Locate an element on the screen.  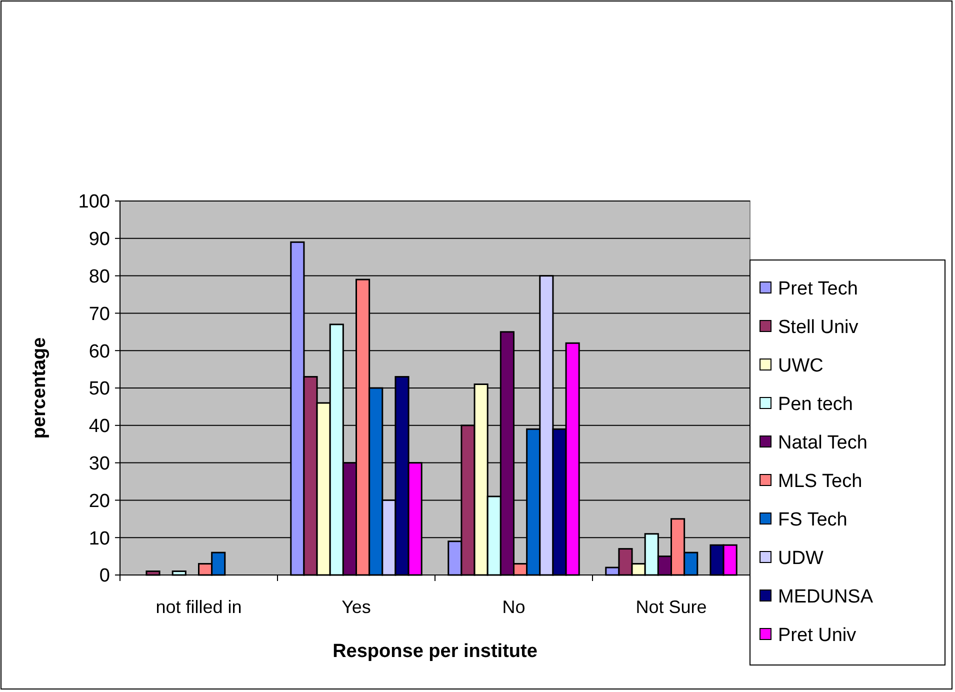
legend-label: FS Tech is located at coordinates (813, 520).